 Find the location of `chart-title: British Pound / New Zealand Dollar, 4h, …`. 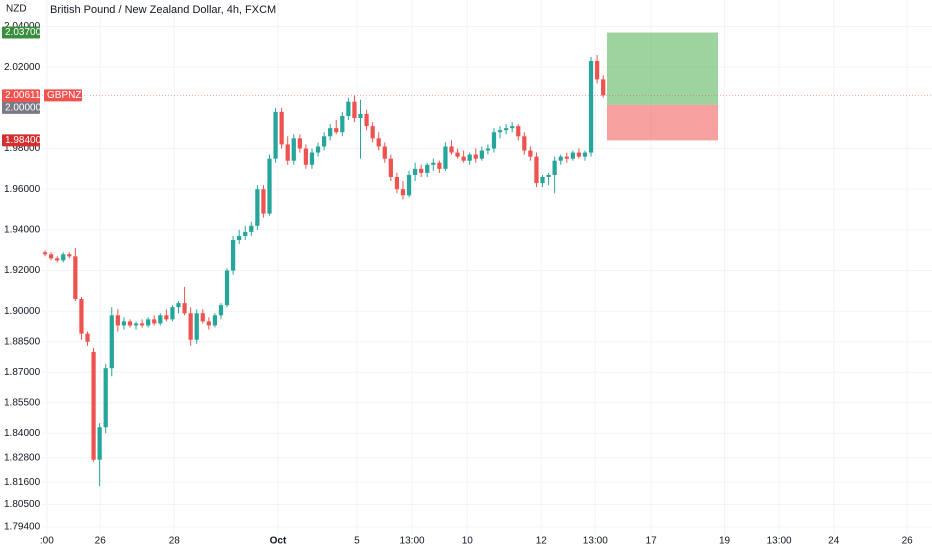

chart-title: British Pound / New Zealand Dollar, 4h, … is located at coordinates (163, 10).